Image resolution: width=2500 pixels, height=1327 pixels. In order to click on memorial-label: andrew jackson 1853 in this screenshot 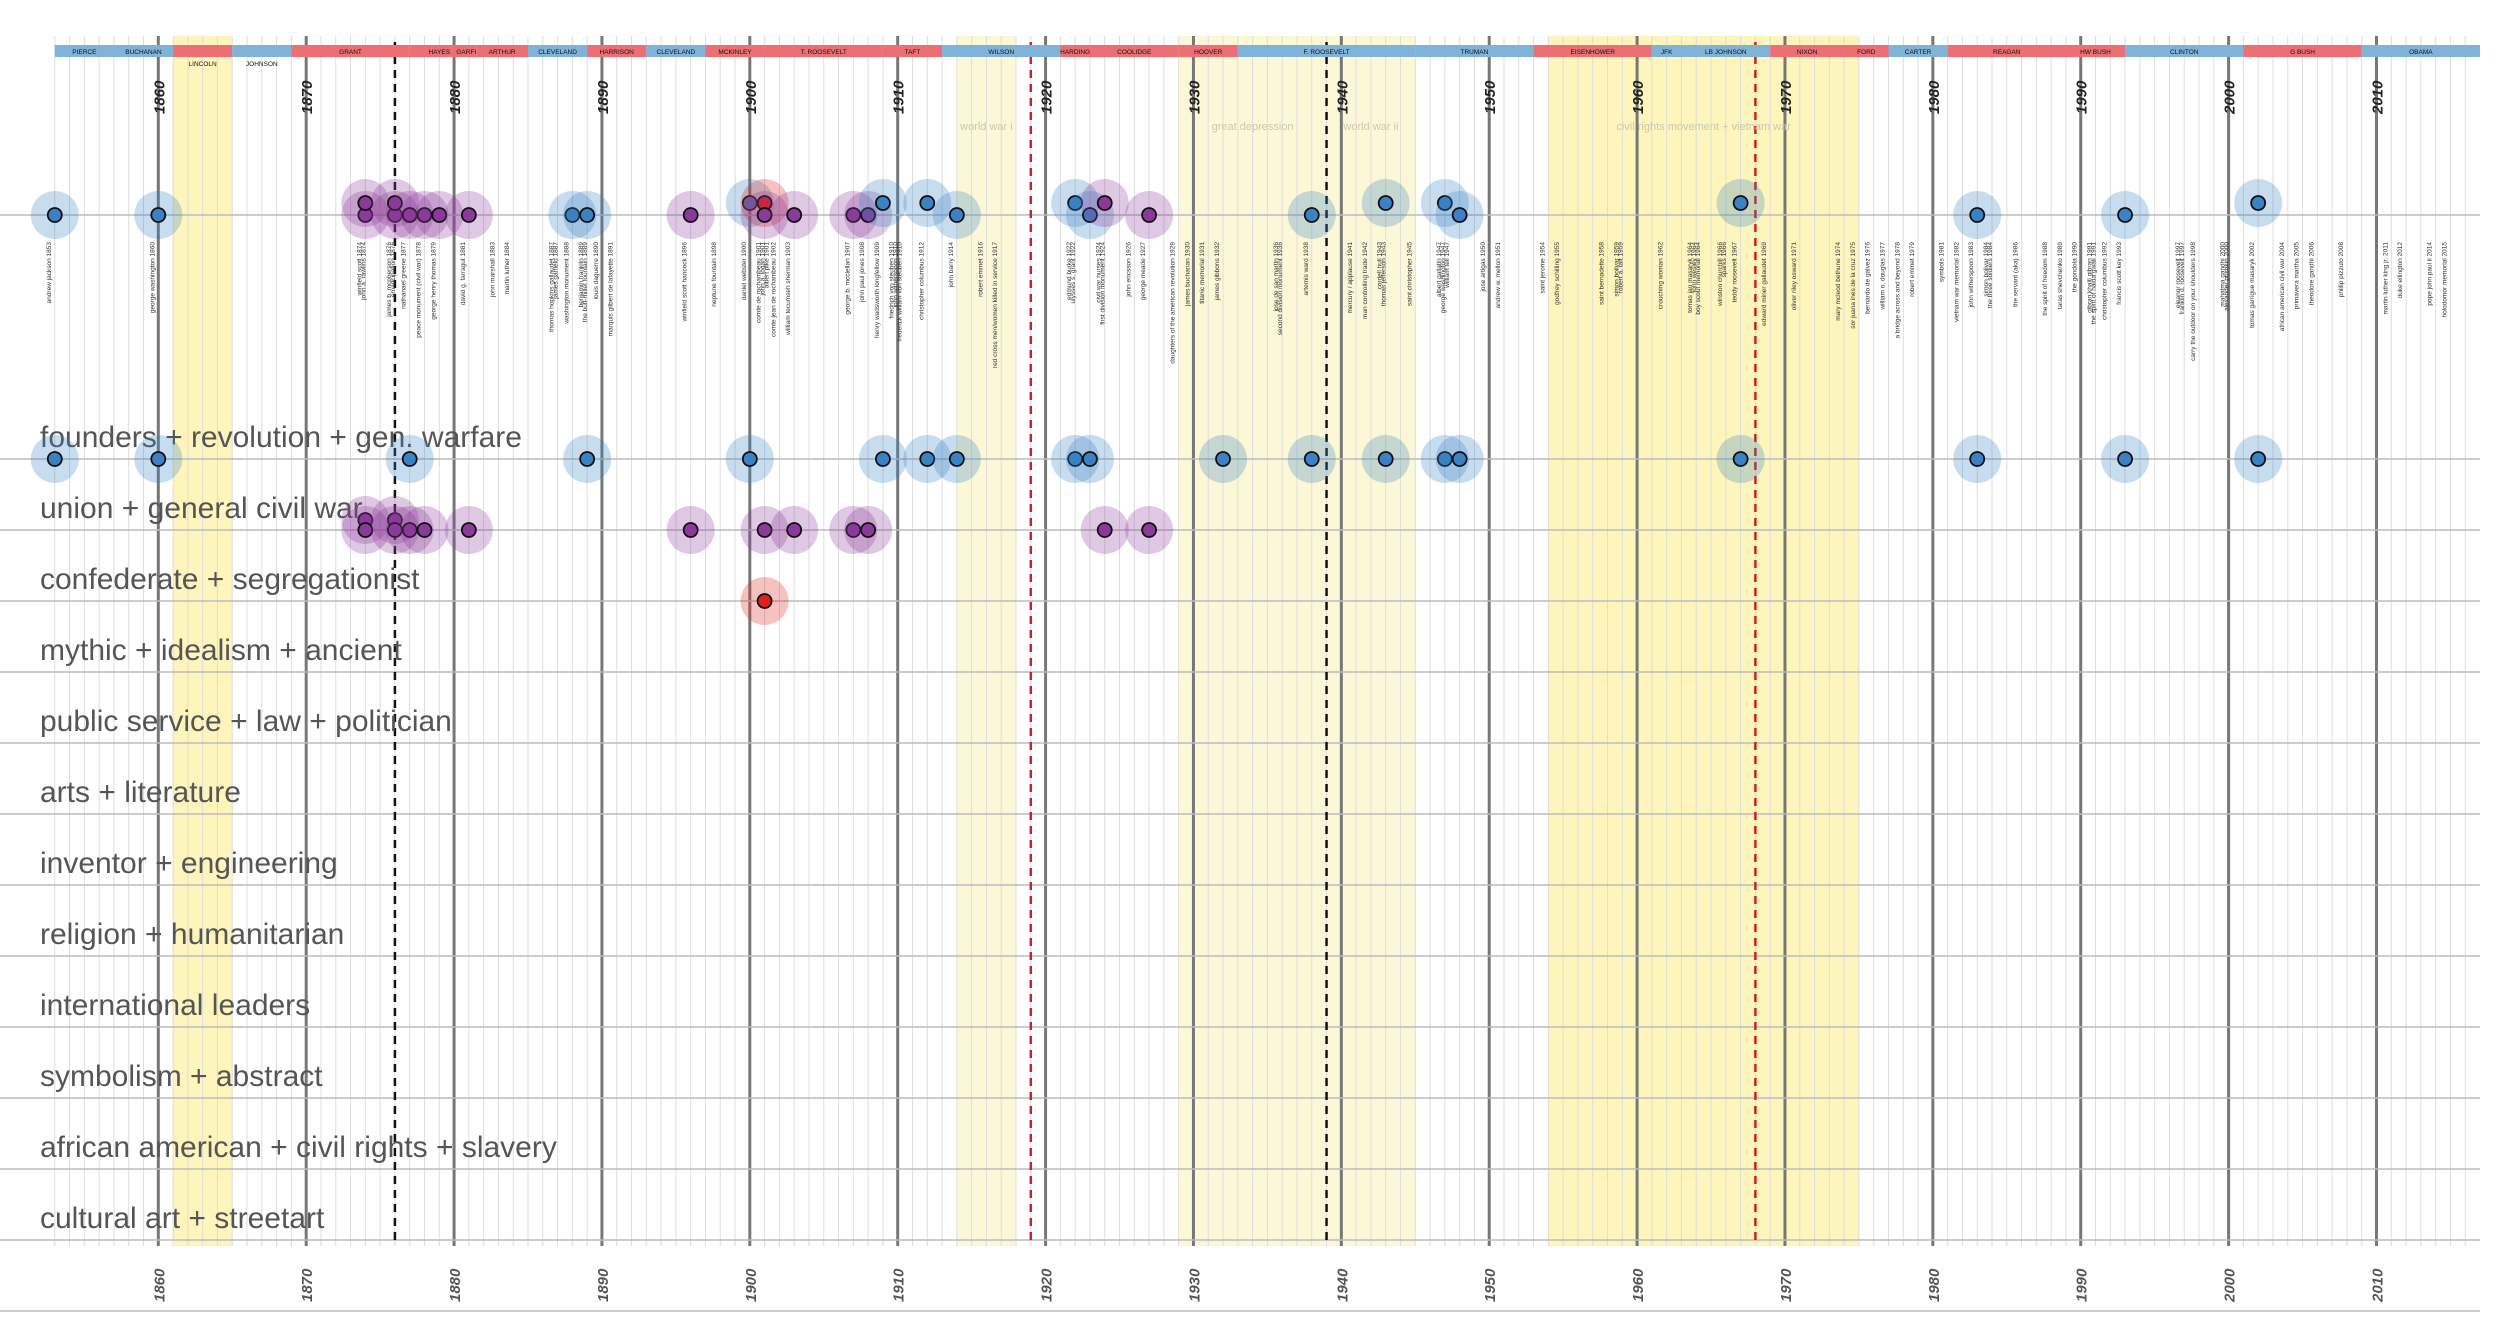, I will do `click(49, 273)`.